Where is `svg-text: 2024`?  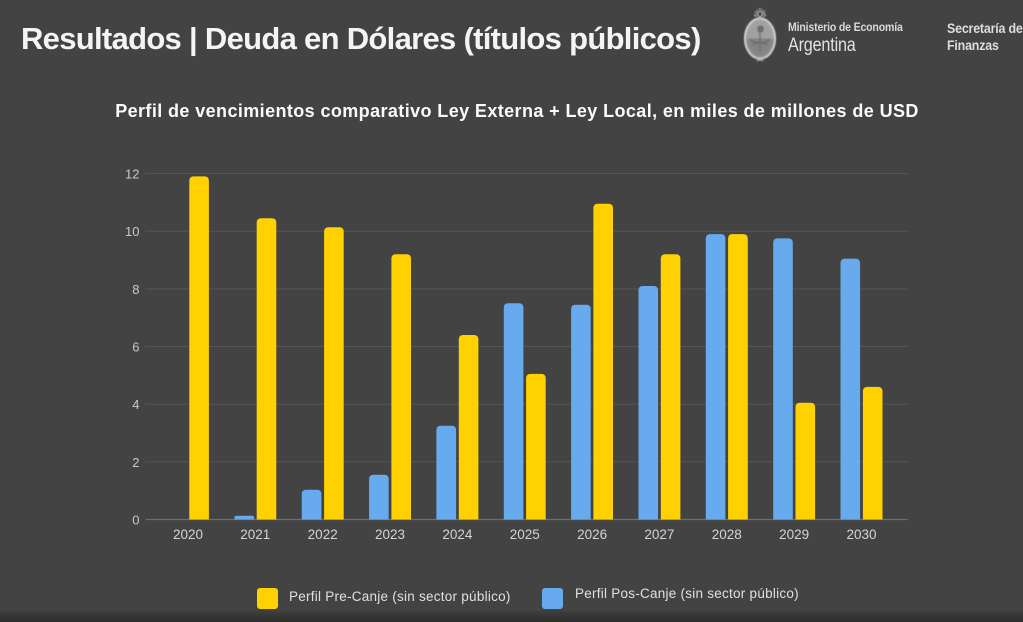
svg-text: 2024 is located at coordinates (457, 534).